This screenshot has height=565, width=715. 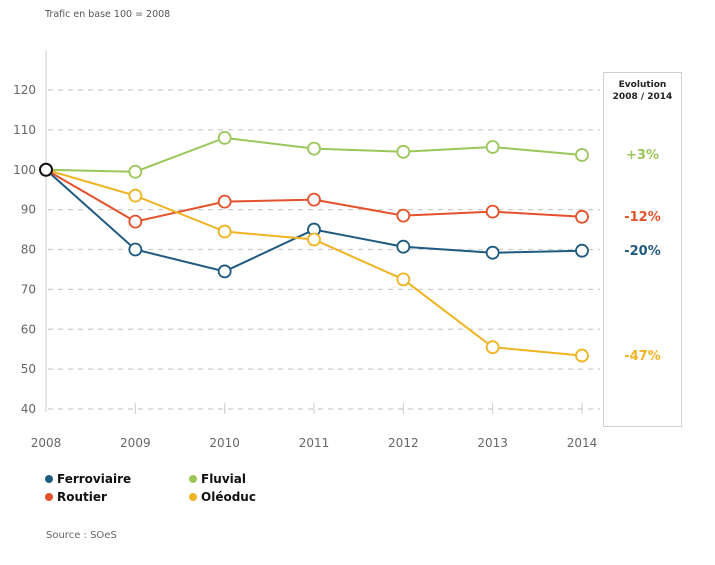 I want to click on point-oloduc-2012, so click(x=403, y=279).